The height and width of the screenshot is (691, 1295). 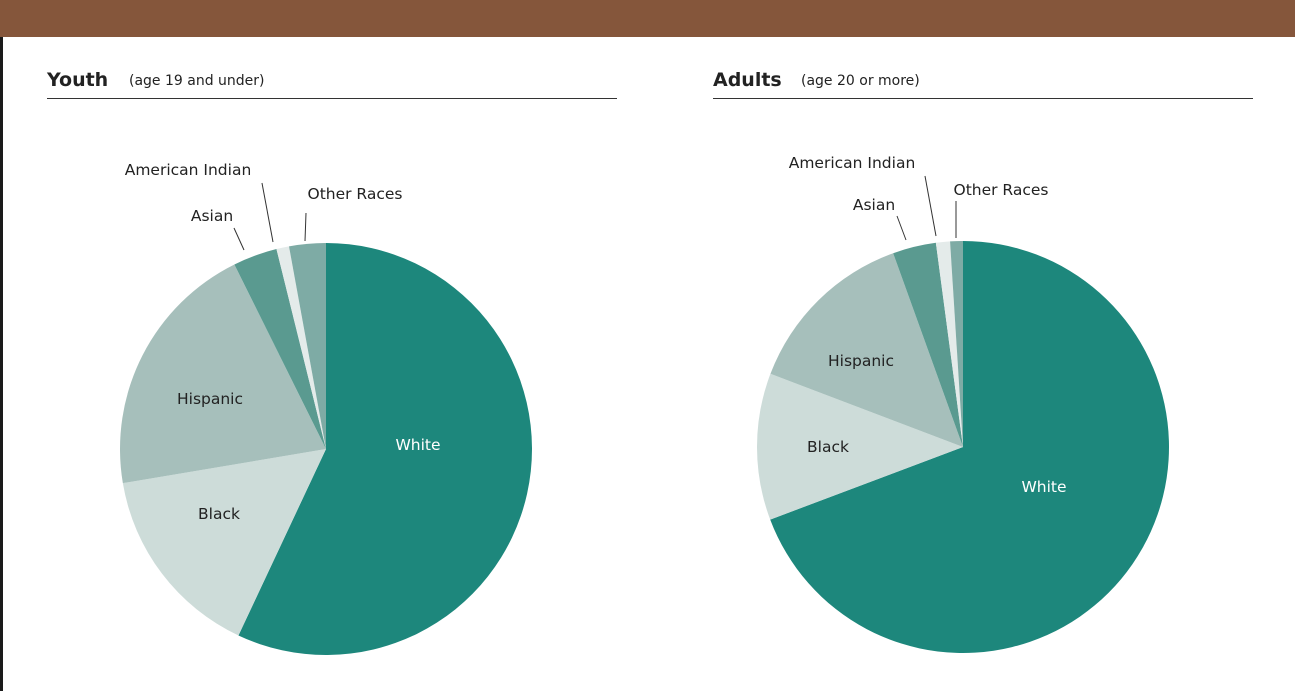 I want to click on adults-label-asian: Asian, so click(x=874, y=205).